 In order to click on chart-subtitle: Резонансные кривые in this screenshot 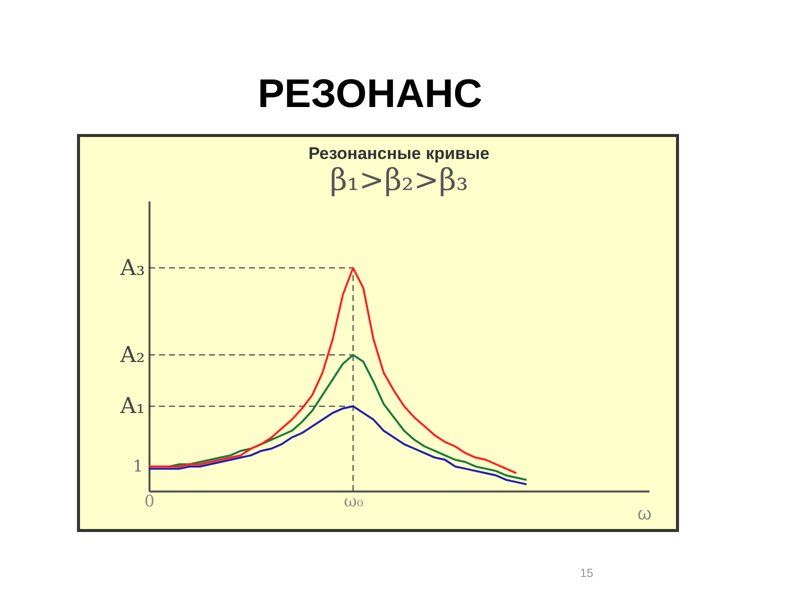, I will do `click(399, 153)`.